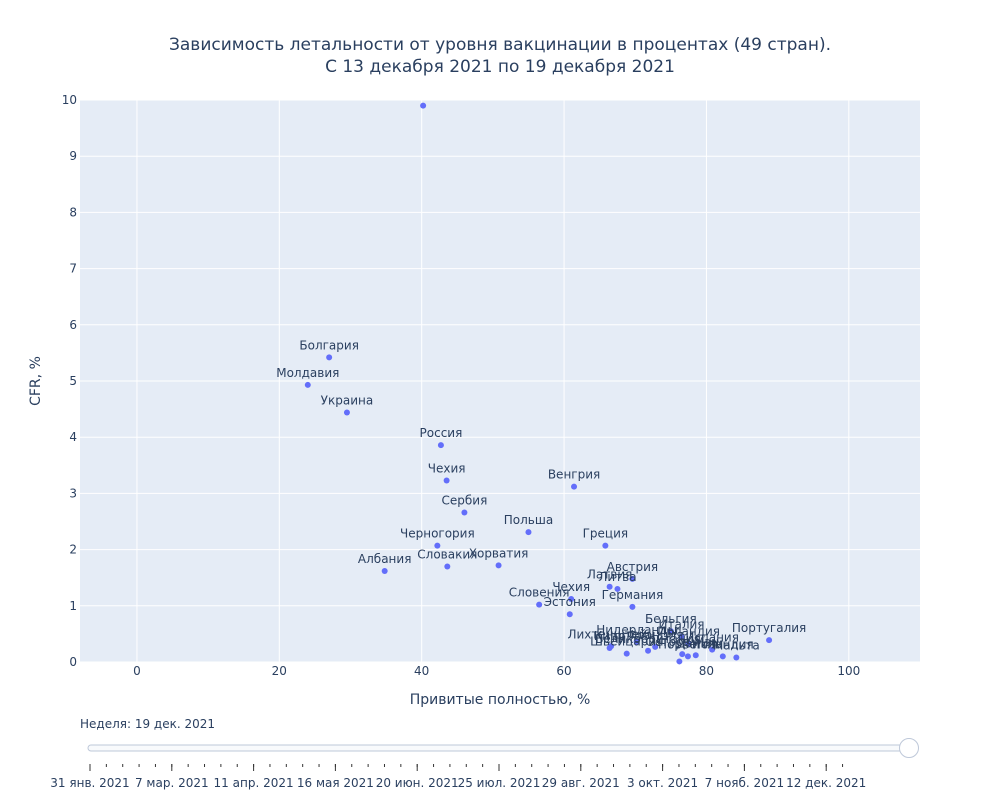  What do you see at coordinates (563, 671) in the screenshot?
I see `x-tick-label: 60` at bounding box center [563, 671].